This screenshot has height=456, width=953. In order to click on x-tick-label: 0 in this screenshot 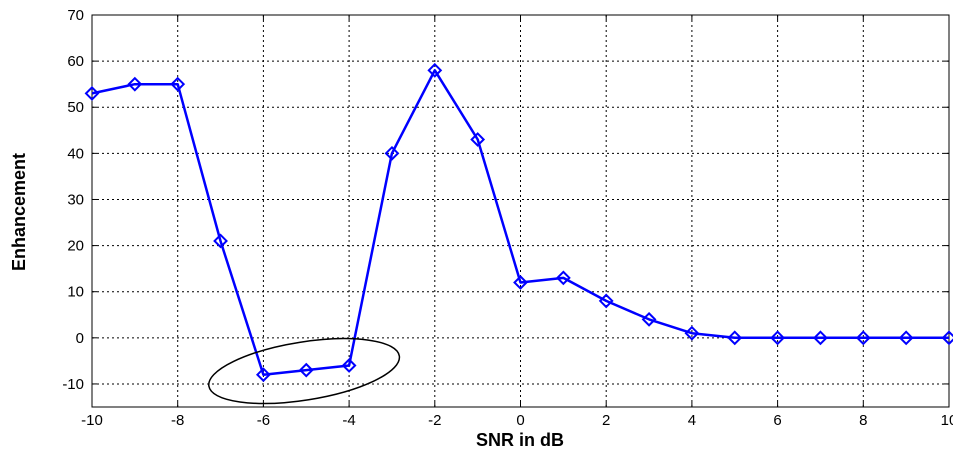, I will do `click(520, 420)`.